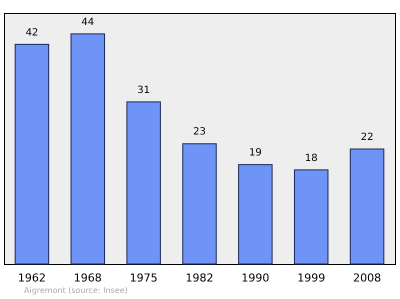 The image size is (400, 299). What do you see at coordinates (88, 278) in the screenshot?
I see `x-tick-label: 1968` at bounding box center [88, 278].